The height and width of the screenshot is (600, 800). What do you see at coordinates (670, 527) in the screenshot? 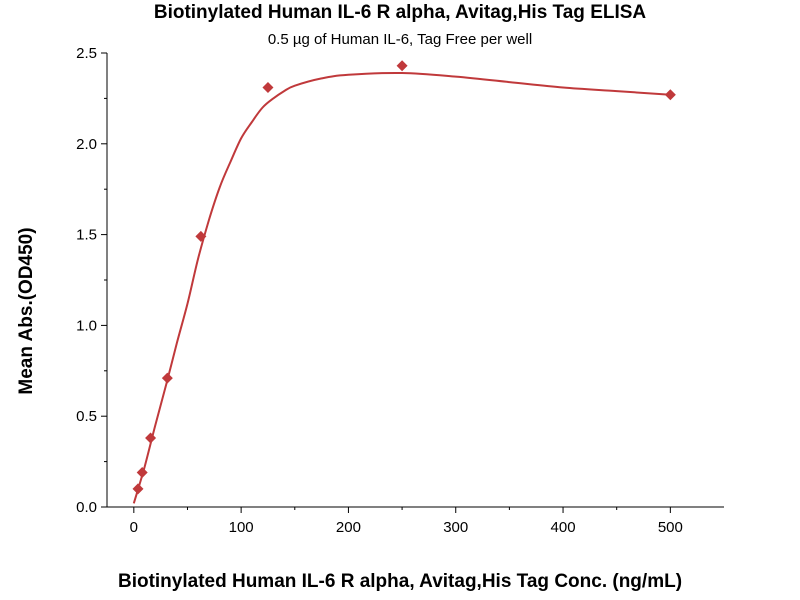
I see `x-tick-label: 500` at bounding box center [670, 527].